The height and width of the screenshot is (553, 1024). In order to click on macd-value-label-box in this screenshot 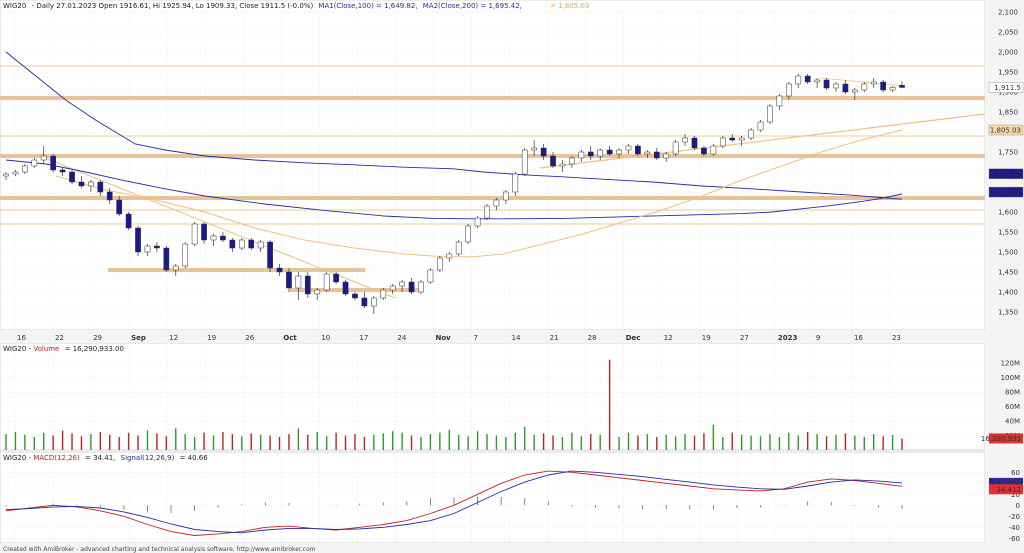, I will do `click(1006, 489)`.